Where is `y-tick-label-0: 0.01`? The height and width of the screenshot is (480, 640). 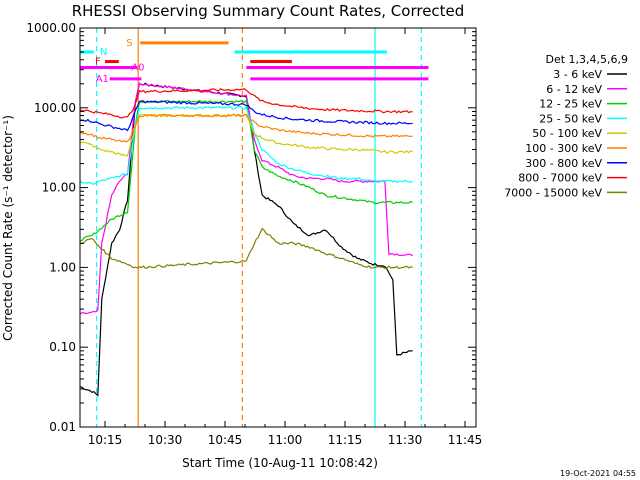
y-tick-label-0: 0.01 is located at coordinates (62, 427).